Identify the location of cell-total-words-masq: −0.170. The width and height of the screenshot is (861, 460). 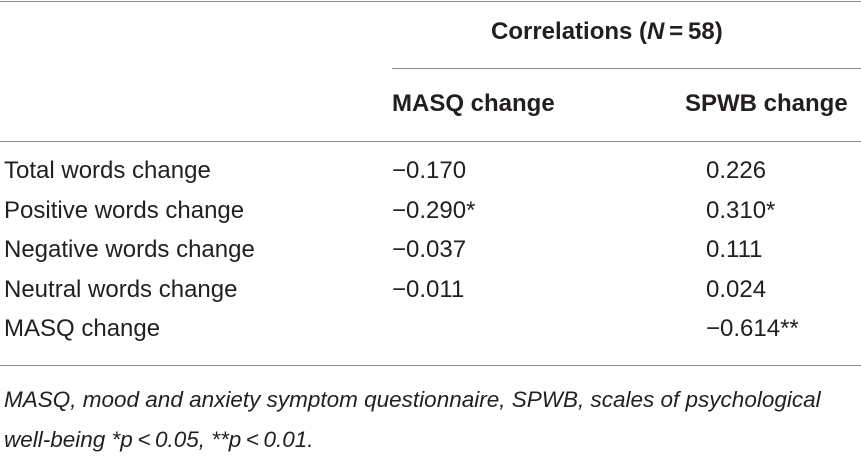
(429, 170).